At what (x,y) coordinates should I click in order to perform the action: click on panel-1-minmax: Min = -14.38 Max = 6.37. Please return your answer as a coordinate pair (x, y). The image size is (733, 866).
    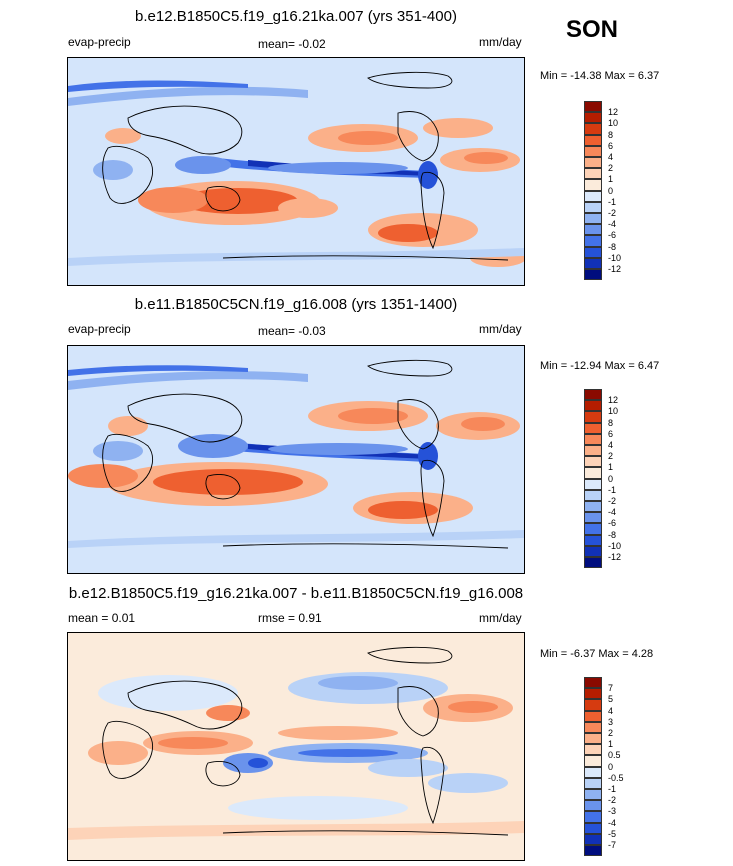
    Looking at the image, I should click on (600, 76).